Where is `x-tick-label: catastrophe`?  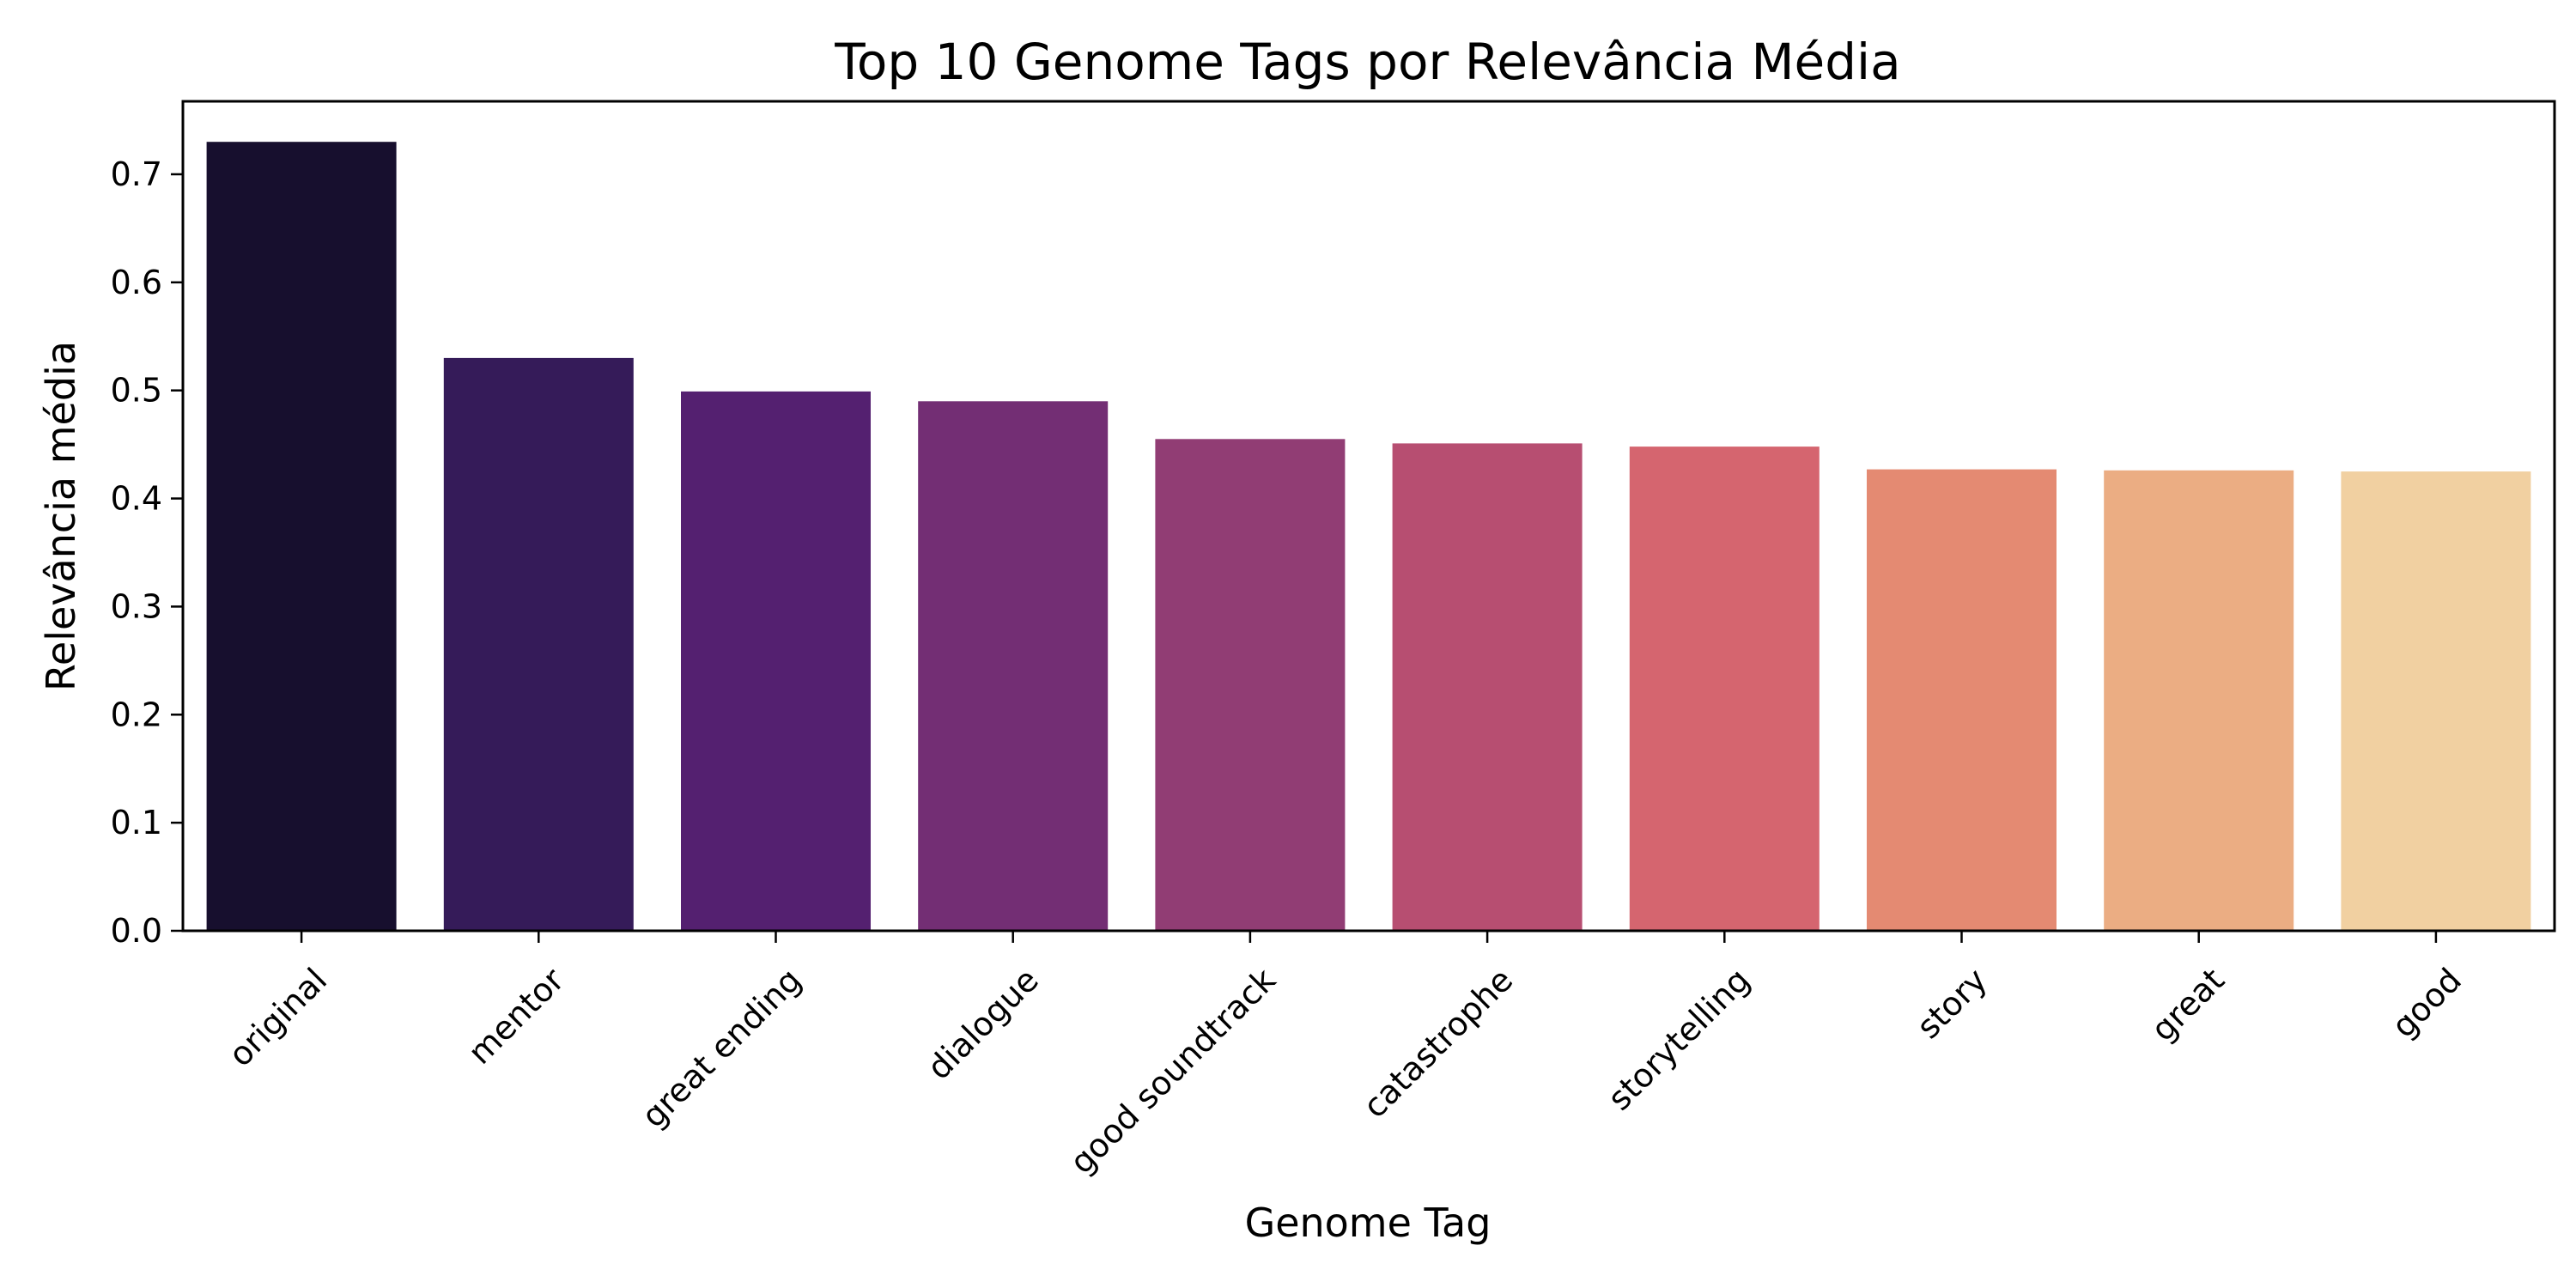
x-tick-label: catastrophe is located at coordinates (1438, 1043).